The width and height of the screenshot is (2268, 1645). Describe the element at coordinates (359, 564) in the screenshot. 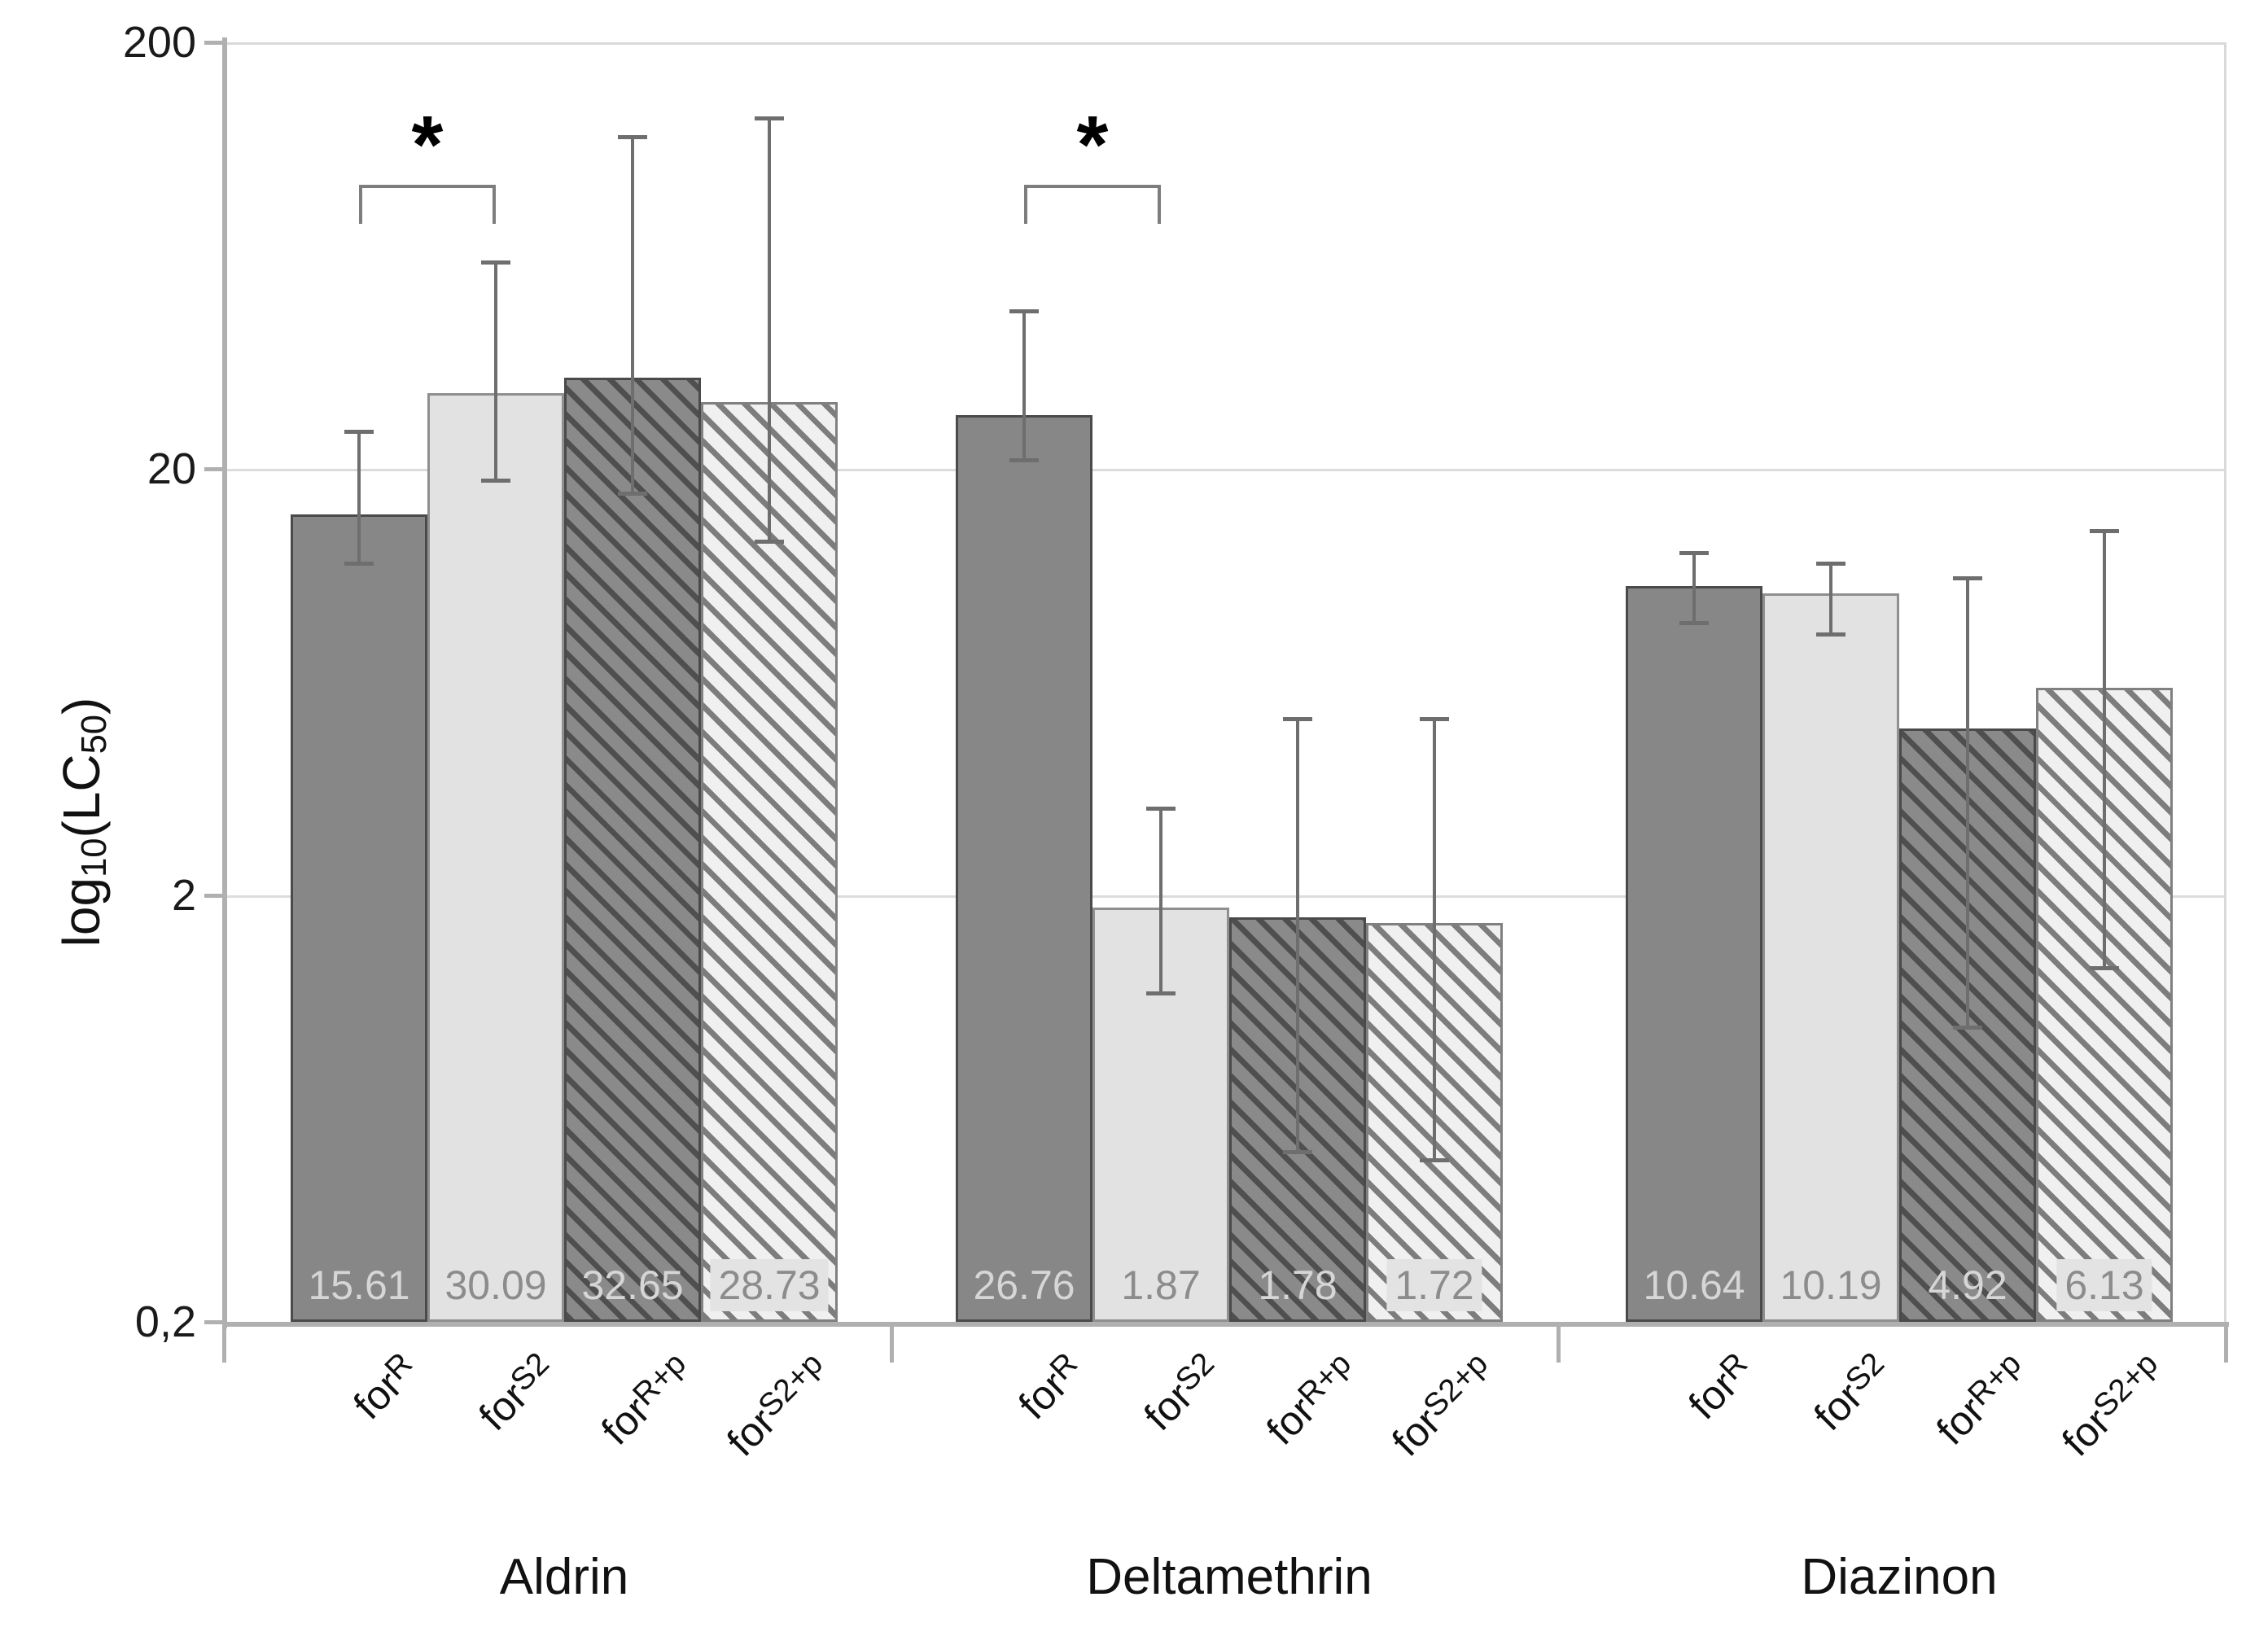

I see `error-bar-cap-bottom-aldrin-forR` at that location.